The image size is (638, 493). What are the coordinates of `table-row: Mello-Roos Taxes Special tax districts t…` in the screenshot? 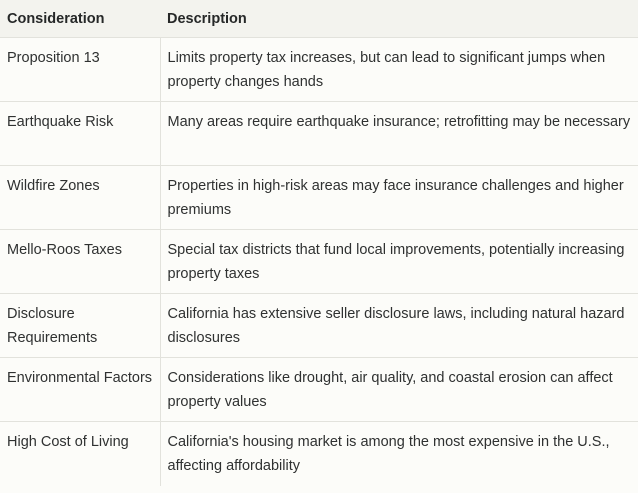 It's located at (319, 261).